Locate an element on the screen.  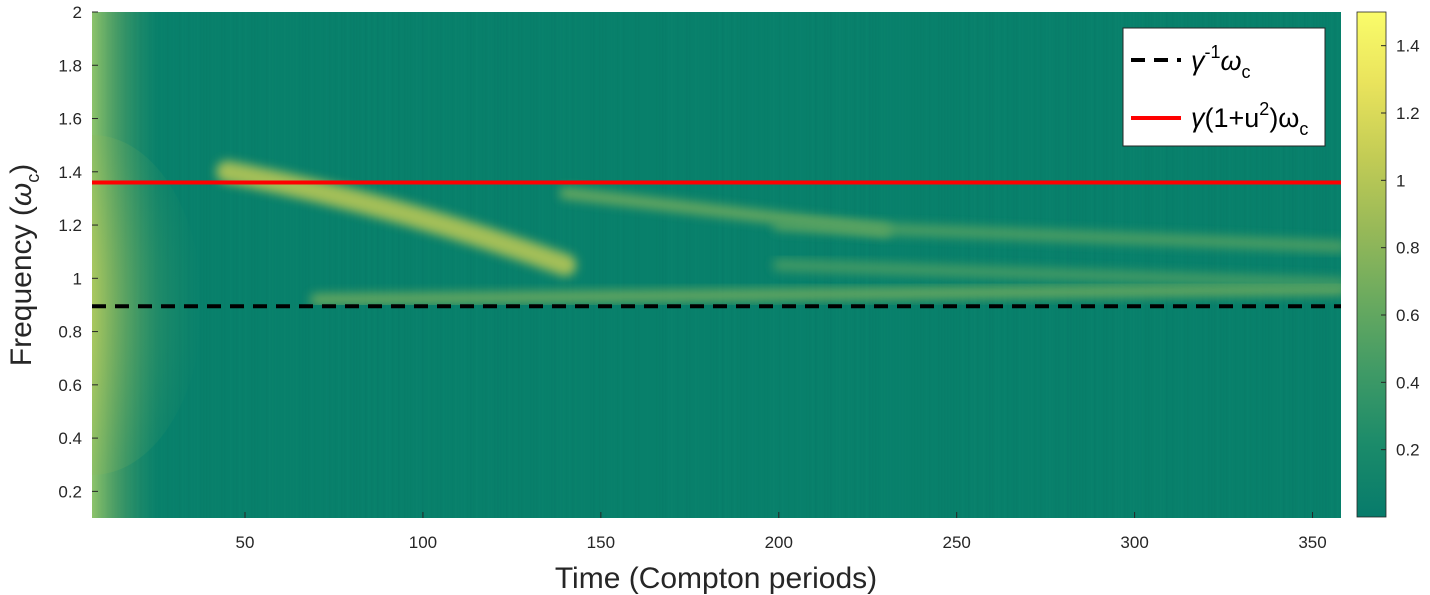
y-tick-label: 0.2 is located at coordinates (70, 491).